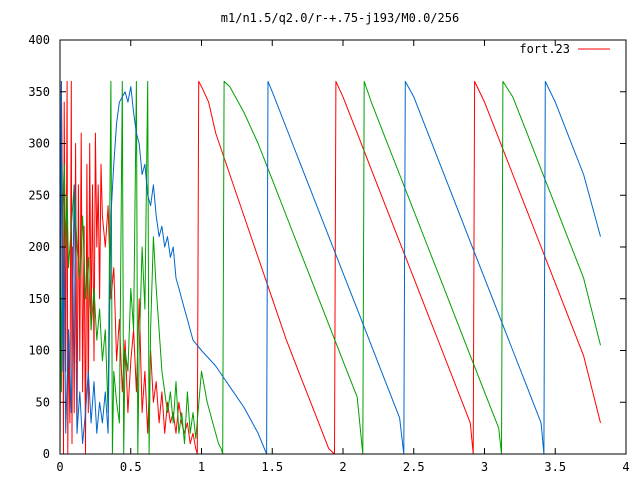  Describe the element at coordinates (39, 247) in the screenshot. I see `y-tick-label: 200` at that location.